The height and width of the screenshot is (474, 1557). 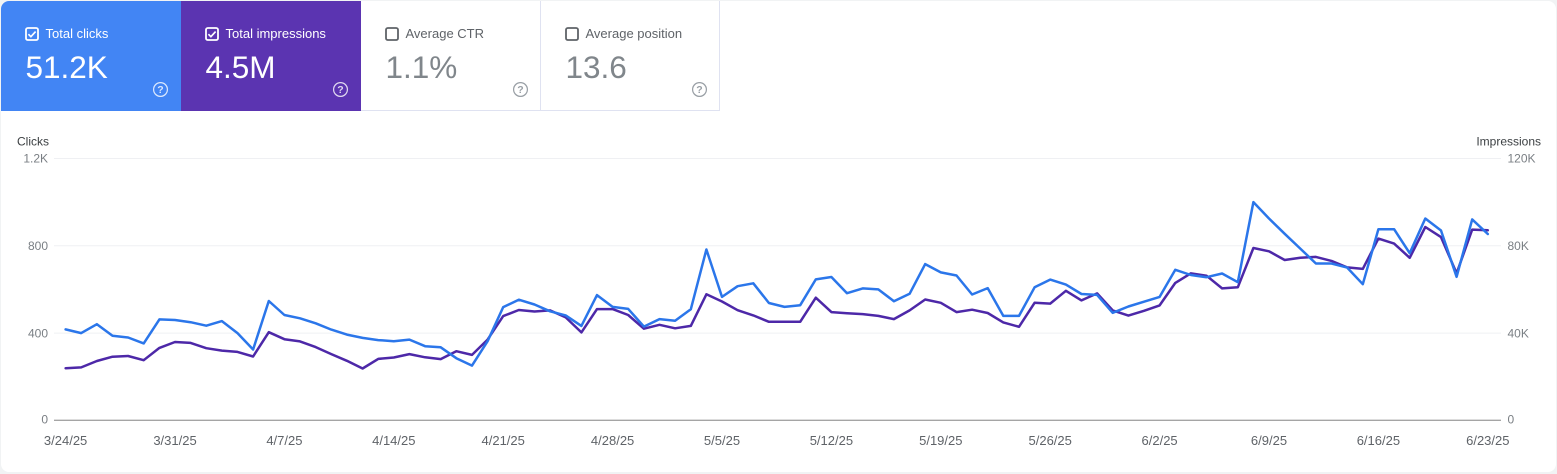 What do you see at coordinates (1378, 440) in the screenshot?
I see `svg-text: 6/16/25` at bounding box center [1378, 440].